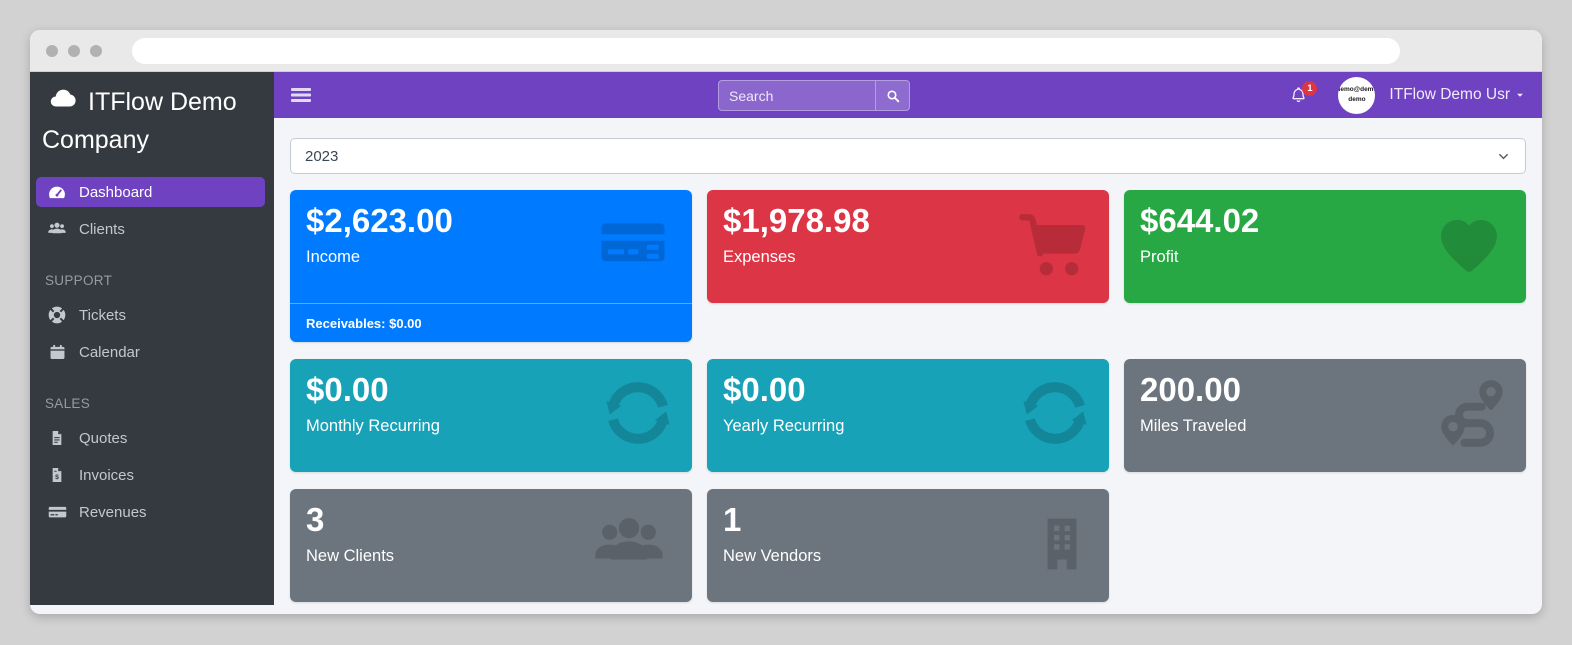 This screenshot has width=1572, height=645. I want to click on sidebar-item-tickets: Tickets, so click(150, 315).